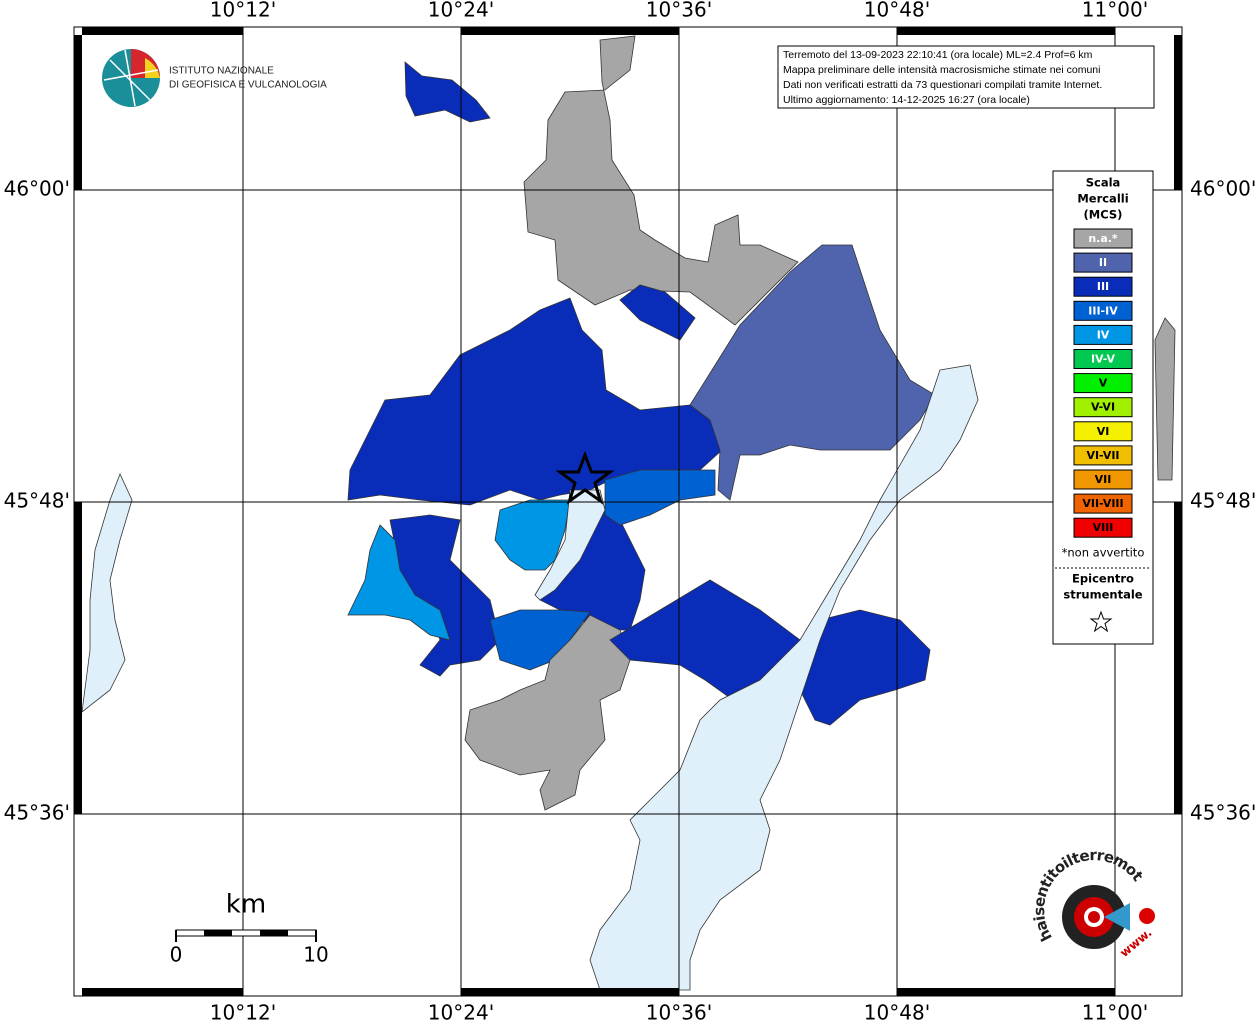  Describe the element at coordinates (246, 905) in the screenshot. I see `scale-unit: km` at that location.